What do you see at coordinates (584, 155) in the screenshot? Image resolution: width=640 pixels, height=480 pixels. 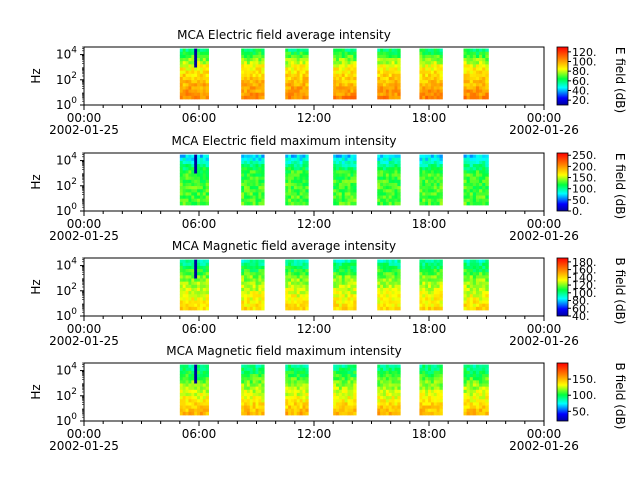 I see `colorbar-tick-label: 250.` at bounding box center [584, 155].